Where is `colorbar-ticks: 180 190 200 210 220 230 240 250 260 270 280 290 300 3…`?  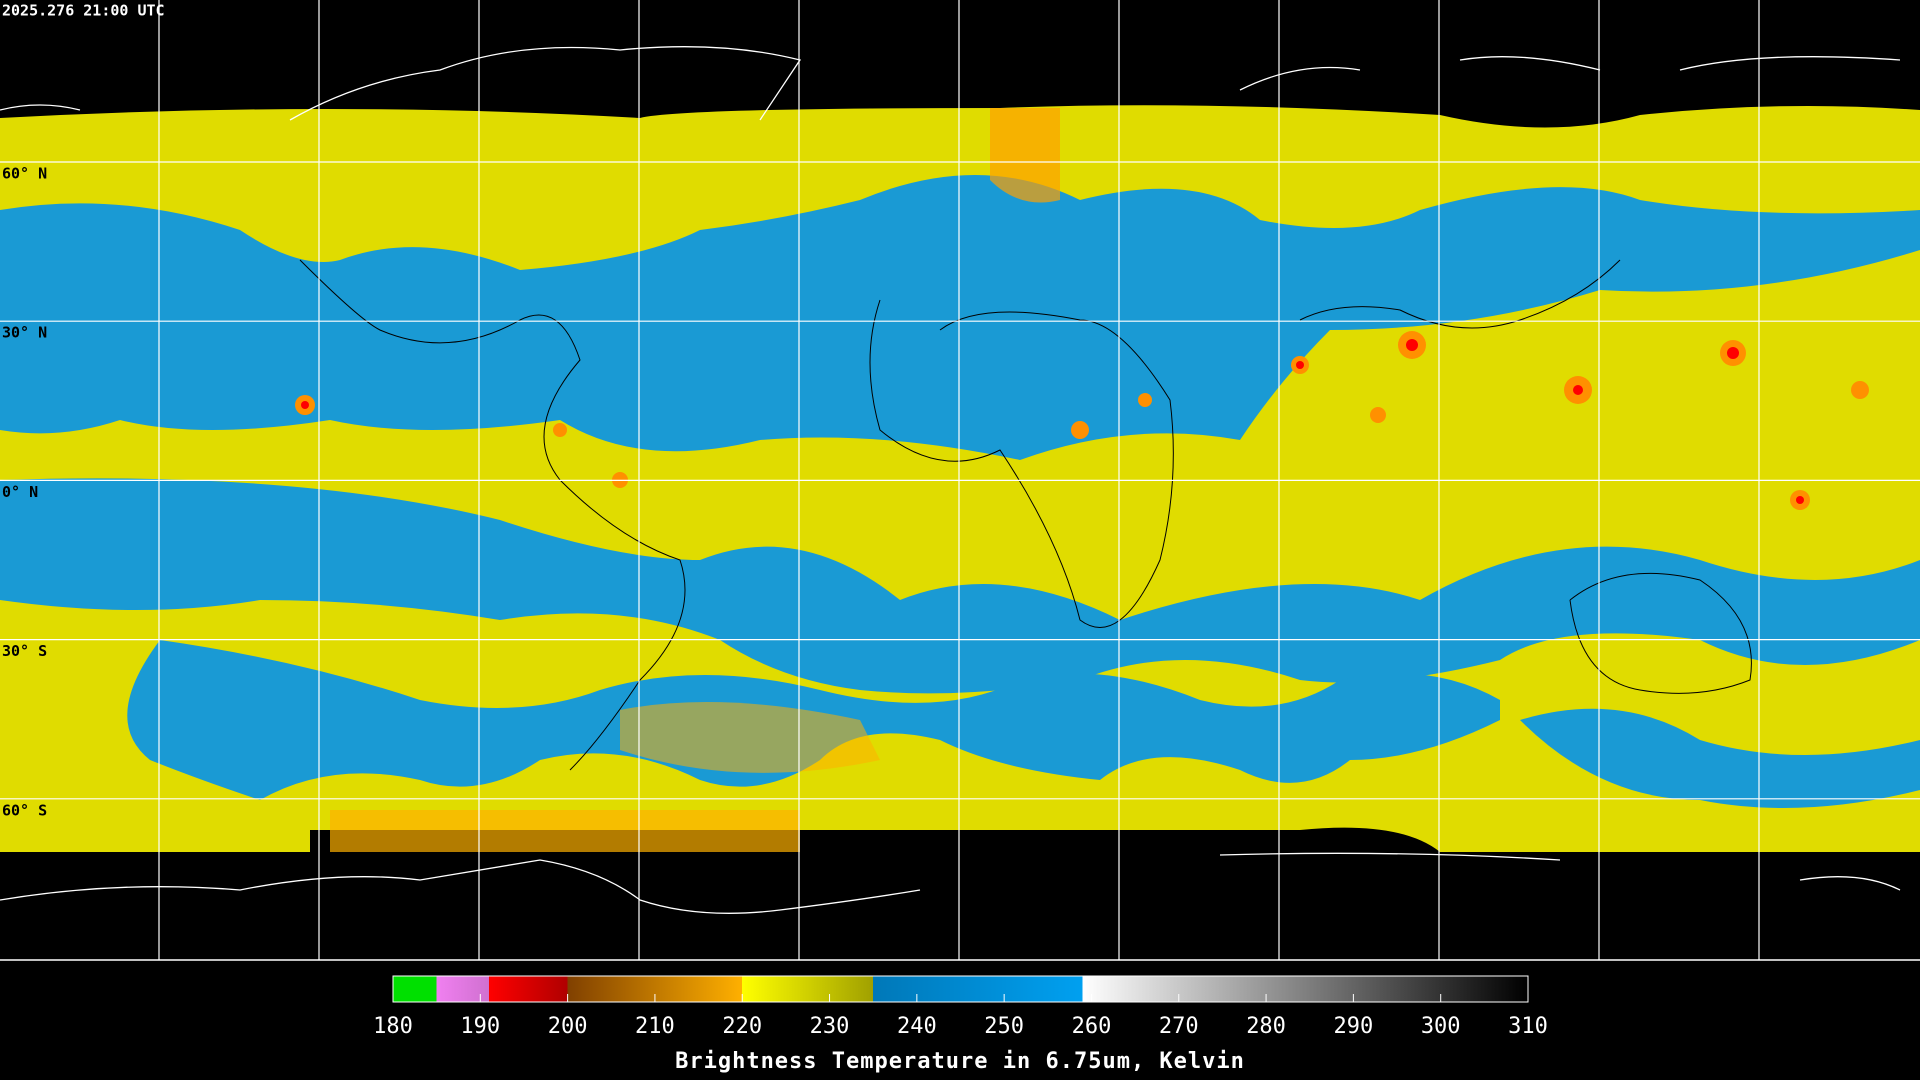
colorbar-ticks: 180 190 200 210 220 230 240 250 260 270 280 290 300 3… is located at coordinates (960, 1016).